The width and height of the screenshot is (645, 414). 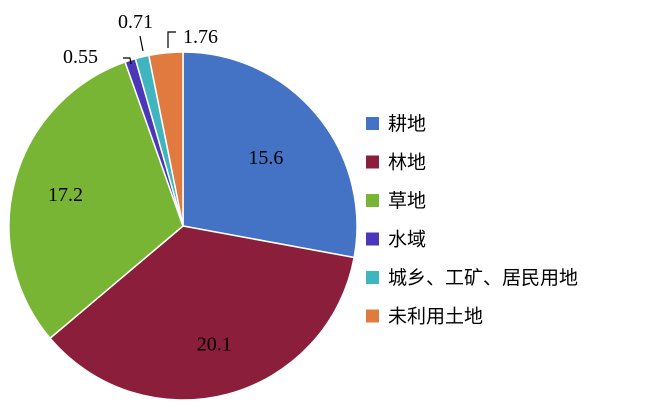 I want to click on legend-item-4: 水域, so click(x=396, y=240).